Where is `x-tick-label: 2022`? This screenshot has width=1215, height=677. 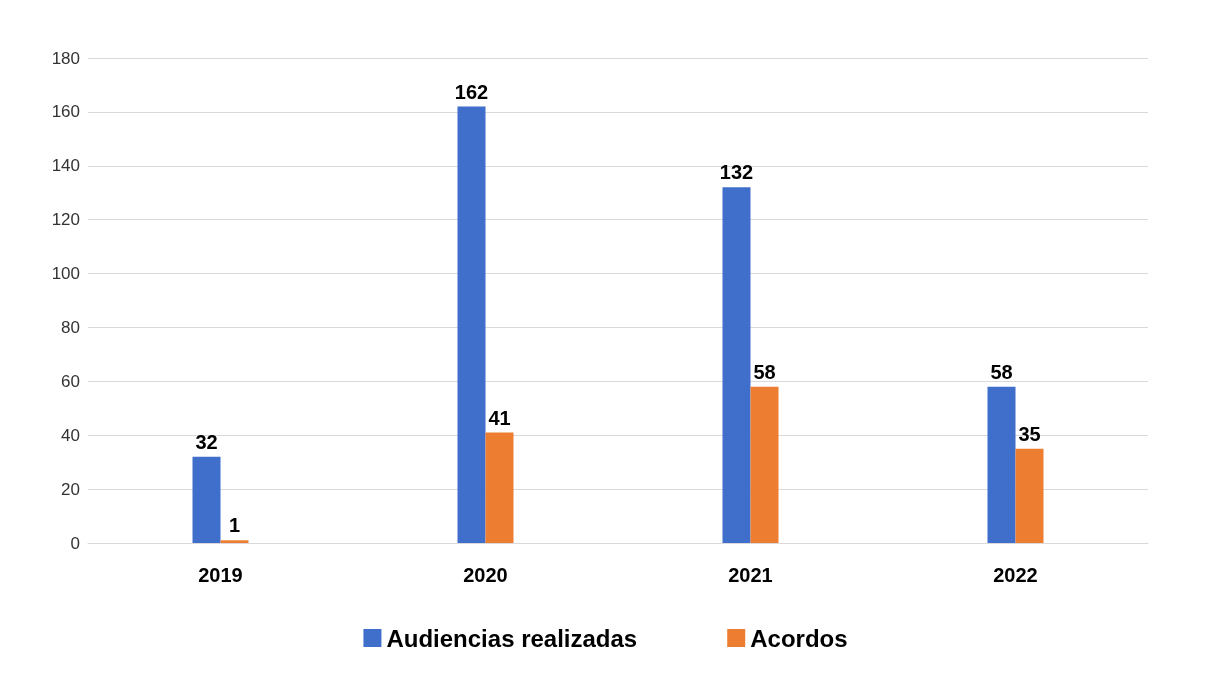
x-tick-label: 2022 is located at coordinates (1015, 575).